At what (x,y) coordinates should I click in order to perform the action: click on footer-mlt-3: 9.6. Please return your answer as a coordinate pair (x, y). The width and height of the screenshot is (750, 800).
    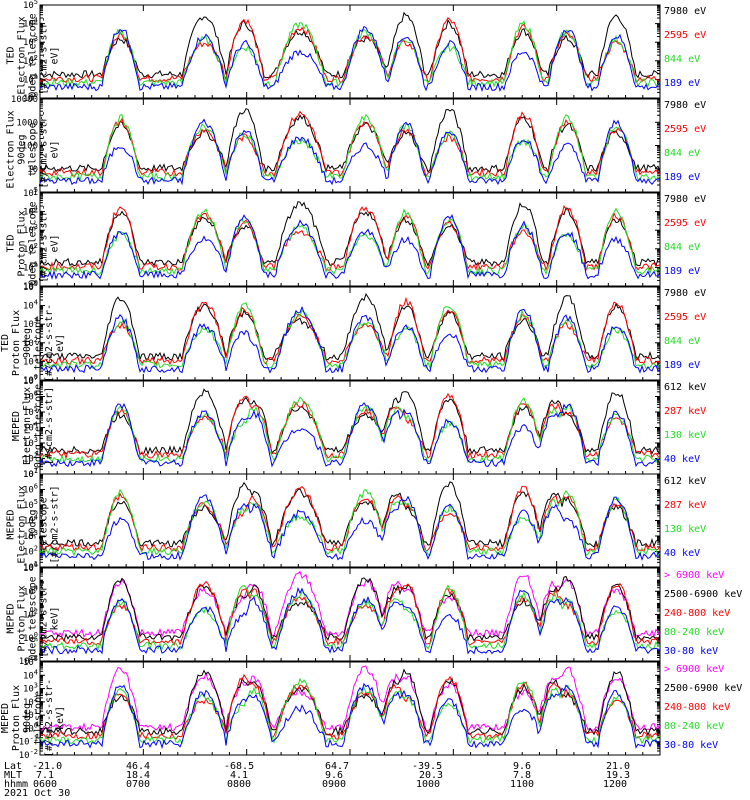
    Looking at the image, I should click on (334, 775).